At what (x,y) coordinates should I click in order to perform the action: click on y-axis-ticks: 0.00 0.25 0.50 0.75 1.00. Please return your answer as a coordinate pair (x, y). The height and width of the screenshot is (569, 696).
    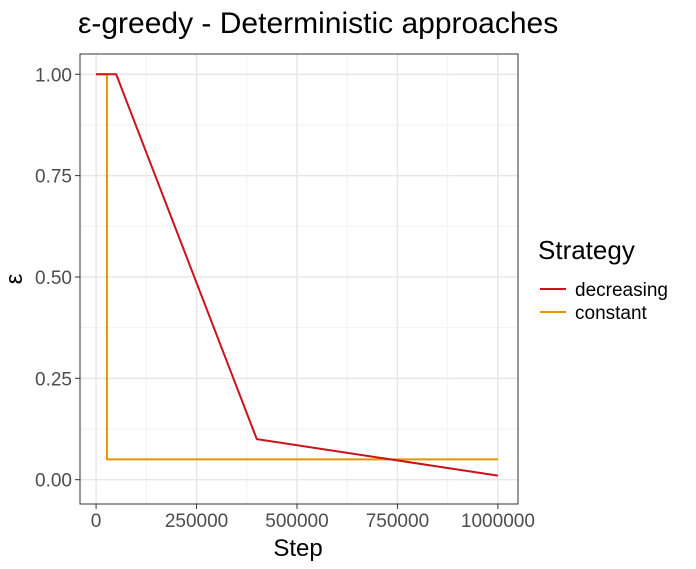
    Looking at the image, I should click on (57, 278).